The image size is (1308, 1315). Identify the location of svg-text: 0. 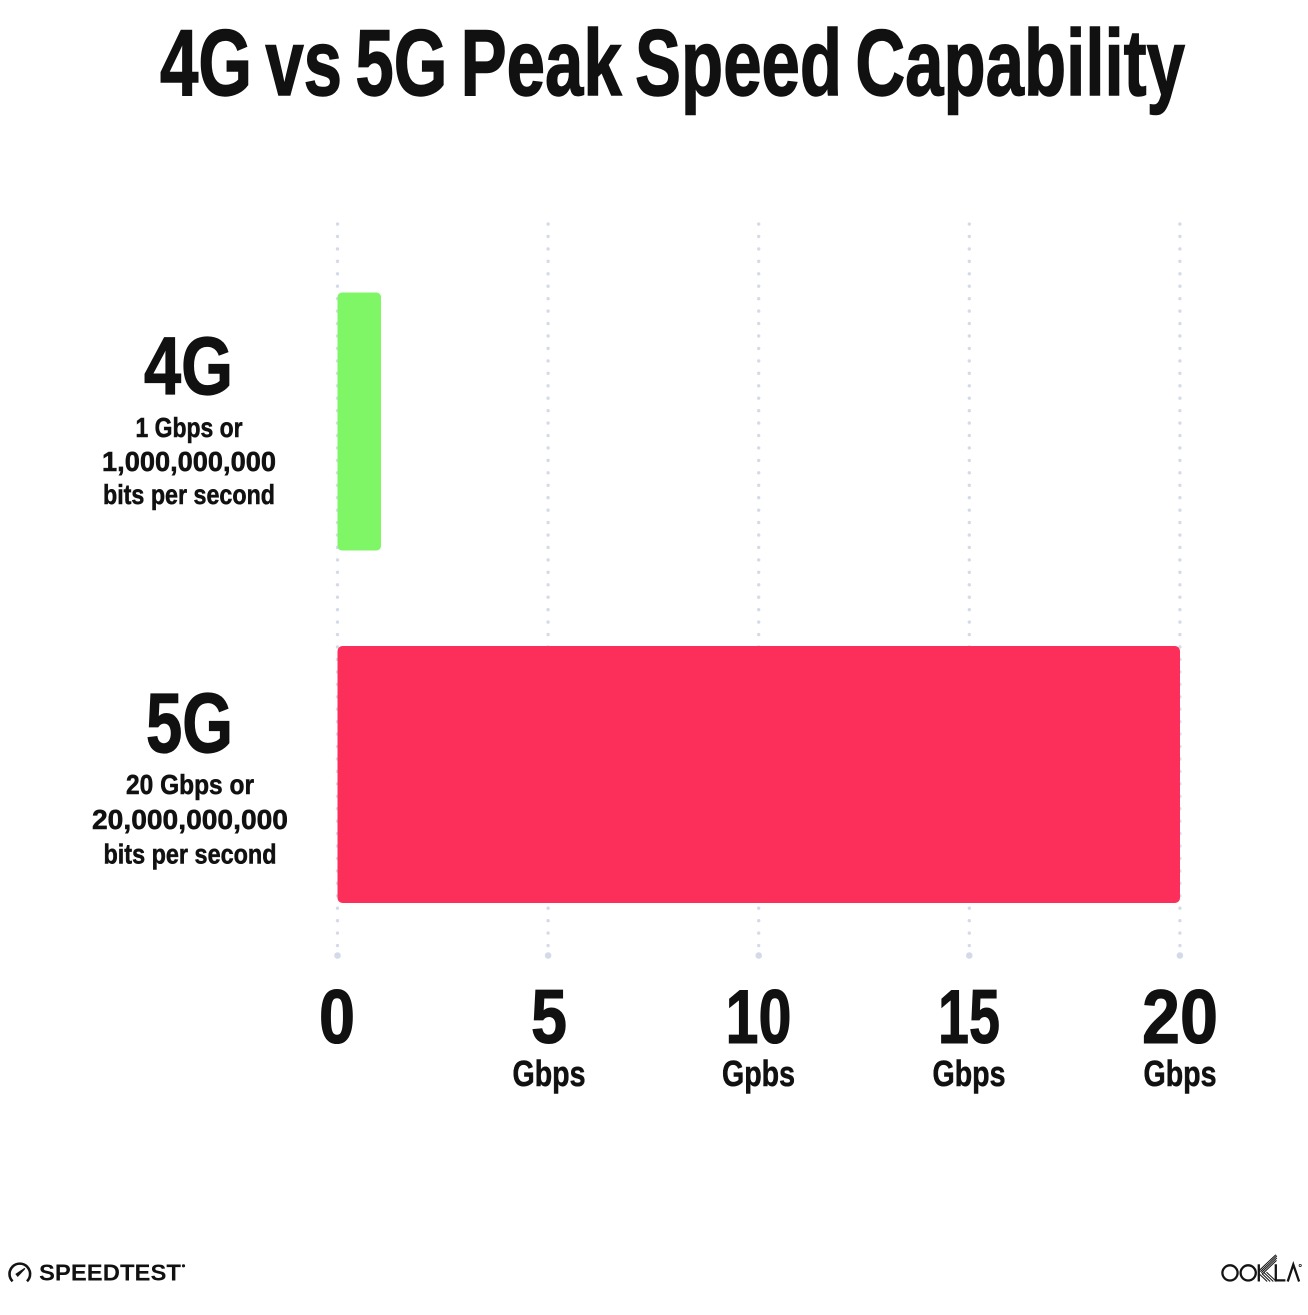
(337, 1017).